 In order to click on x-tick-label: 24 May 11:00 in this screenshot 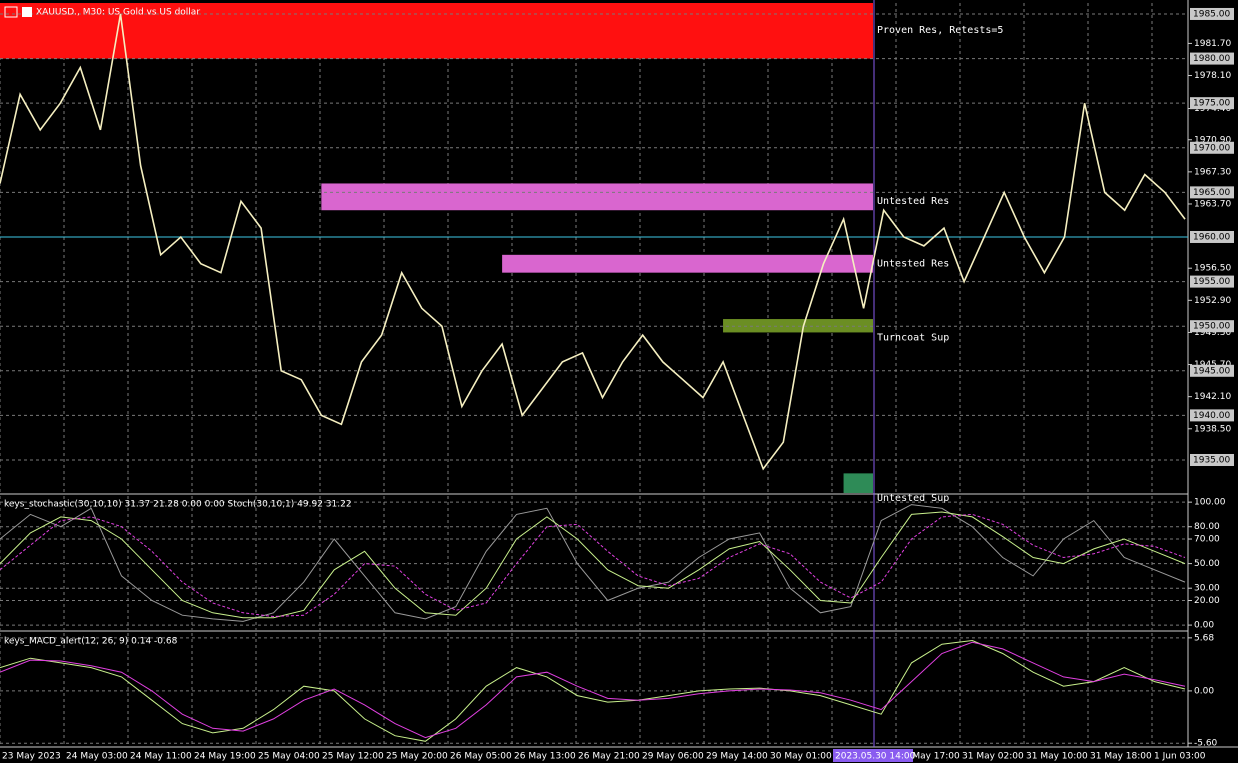, I will do `click(161, 757)`.